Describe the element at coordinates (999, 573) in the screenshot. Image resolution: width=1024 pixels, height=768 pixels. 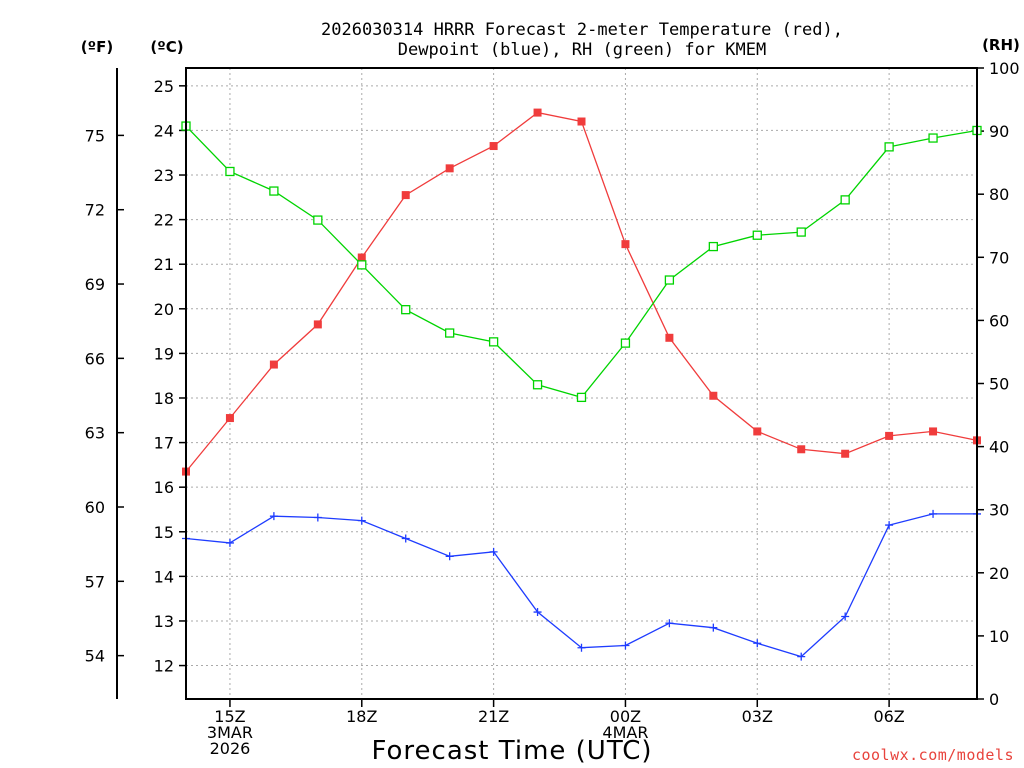
I see `rh-tick-label: 20` at that location.